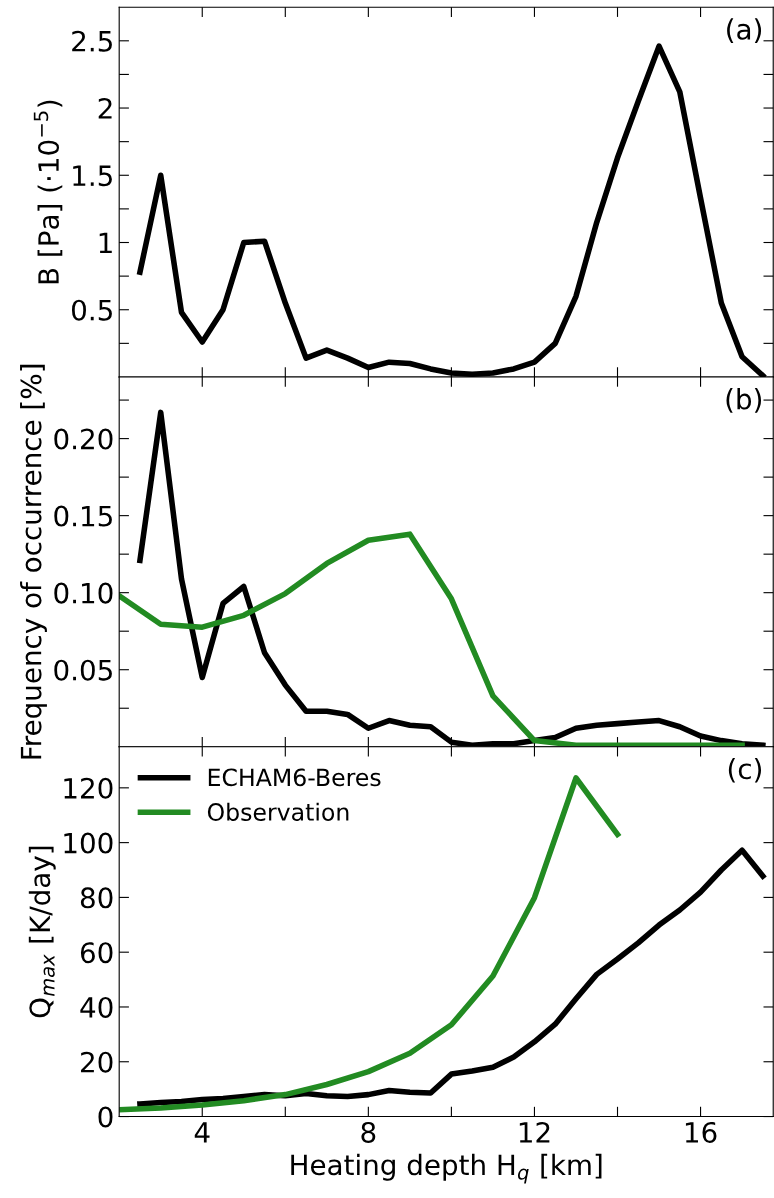 This screenshot has height=1198, width=774. Describe the element at coordinates (534, 1132) in the screenshot. I see `x-tick-label: 12` at that location.